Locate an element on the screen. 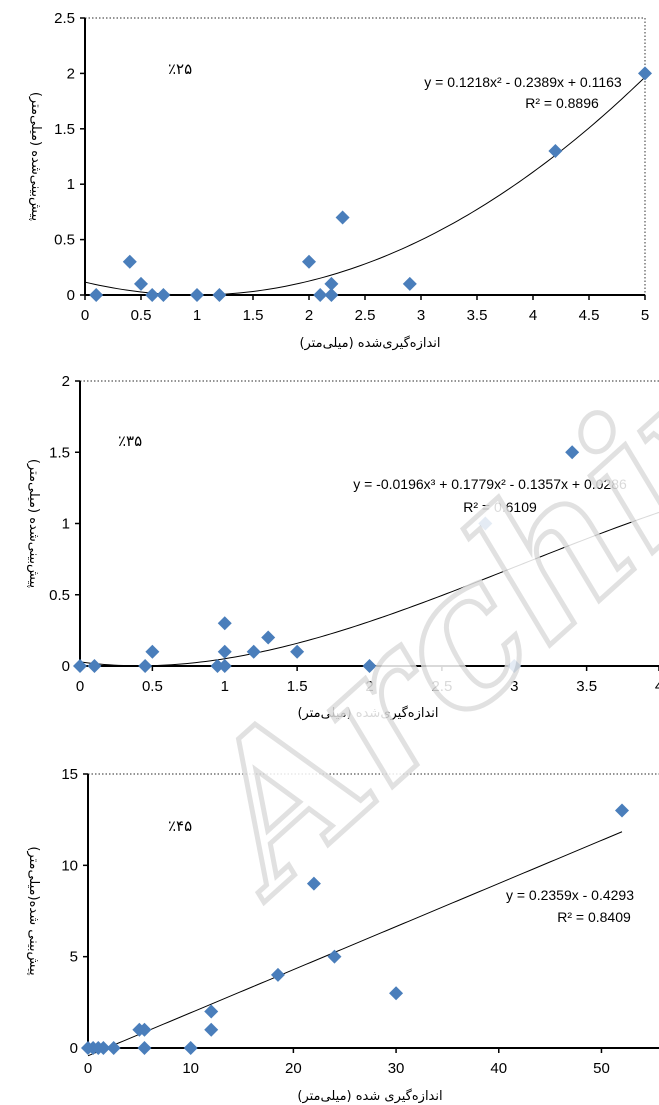 This screenshot has height=1105, width=659. x-tick-label: 2.5 is located at coordinates (365, 315).